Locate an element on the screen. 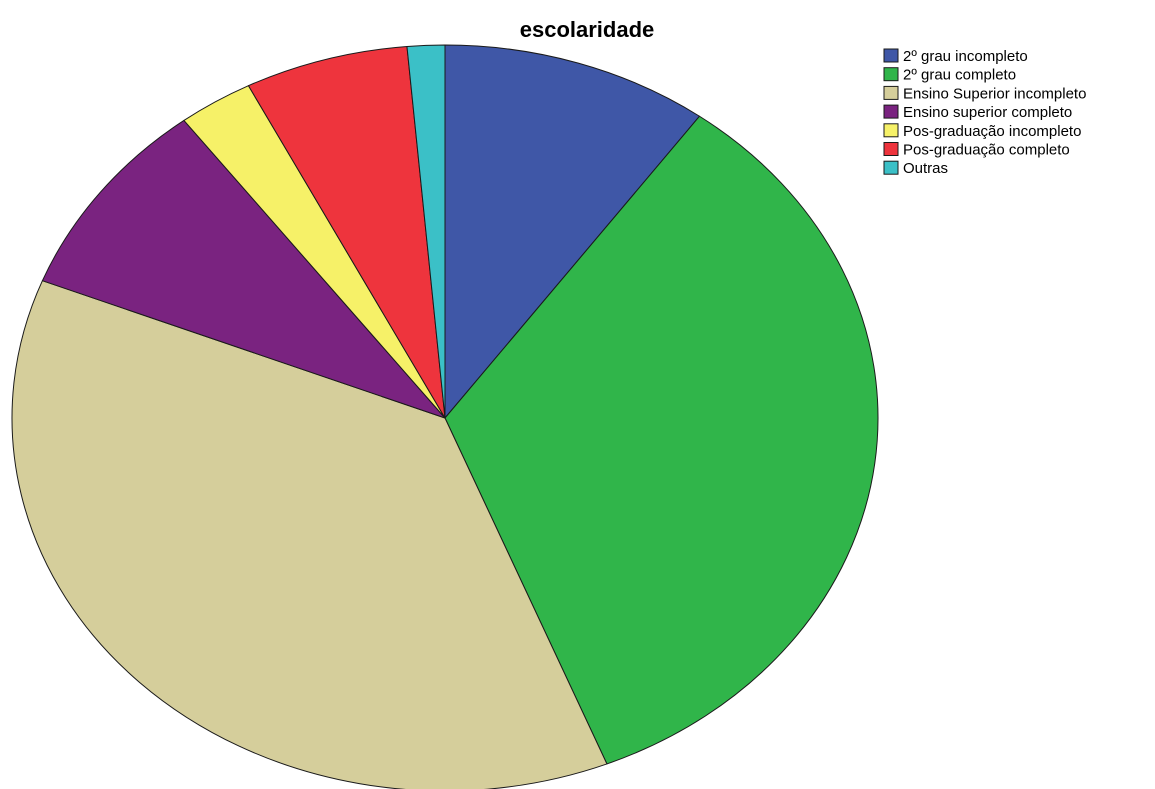 The width and height of the screenshot is (1155, 789). legend-label-4: Ensino superior completo is located at coordinates (987, 112).